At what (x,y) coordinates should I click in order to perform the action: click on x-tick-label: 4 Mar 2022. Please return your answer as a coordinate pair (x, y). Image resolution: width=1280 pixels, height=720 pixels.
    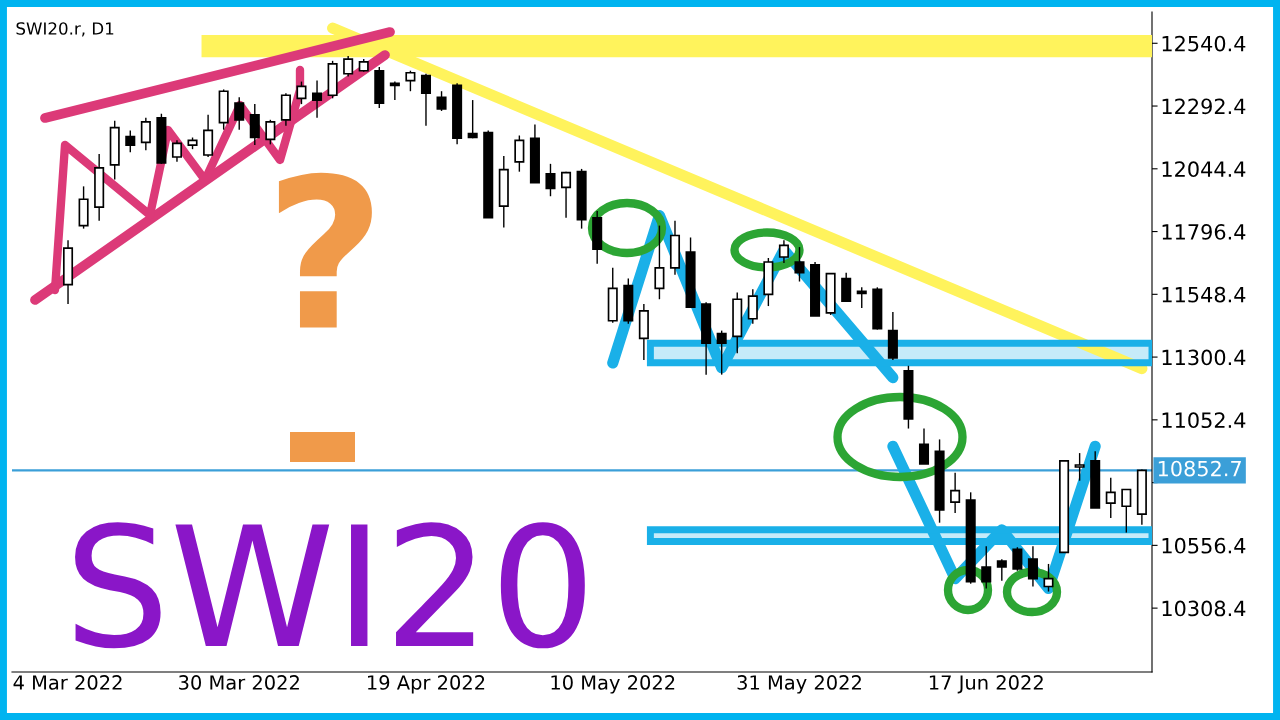
    Looking at the image, I should click on (67, 682).